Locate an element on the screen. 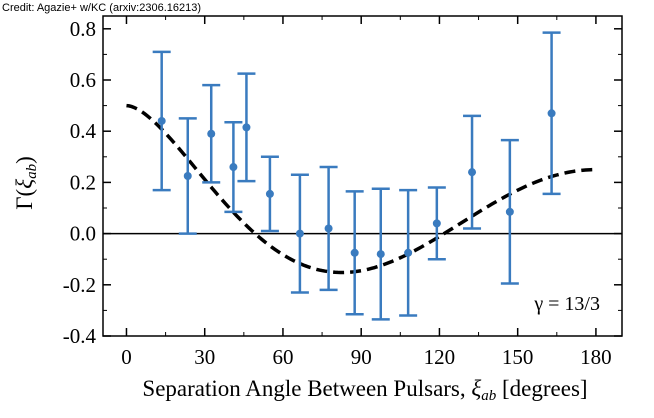 Image resolution: width=654 pixels, height=418 pixels. x-tick-label: 90 is located at coordinates (361, 357).